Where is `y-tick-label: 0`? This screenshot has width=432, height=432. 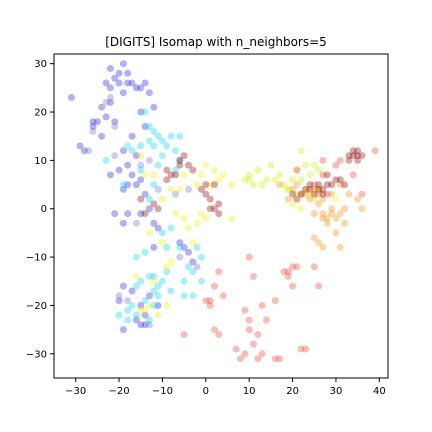 y-tick-label: 0 is located at coordinates (44, 209).